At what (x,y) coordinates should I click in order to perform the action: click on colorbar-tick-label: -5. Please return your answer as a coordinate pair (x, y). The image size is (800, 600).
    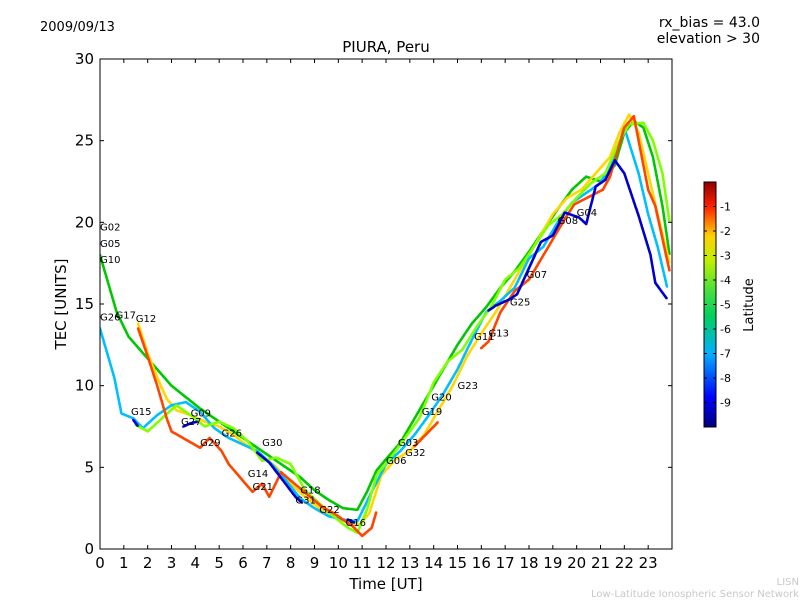
    Looking at the image, I should click on (725, 305).